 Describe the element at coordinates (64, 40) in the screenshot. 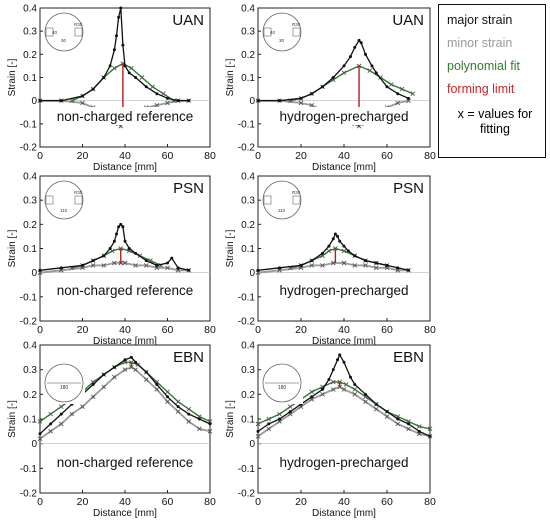

I see `inset-dimension: 30` at that location.